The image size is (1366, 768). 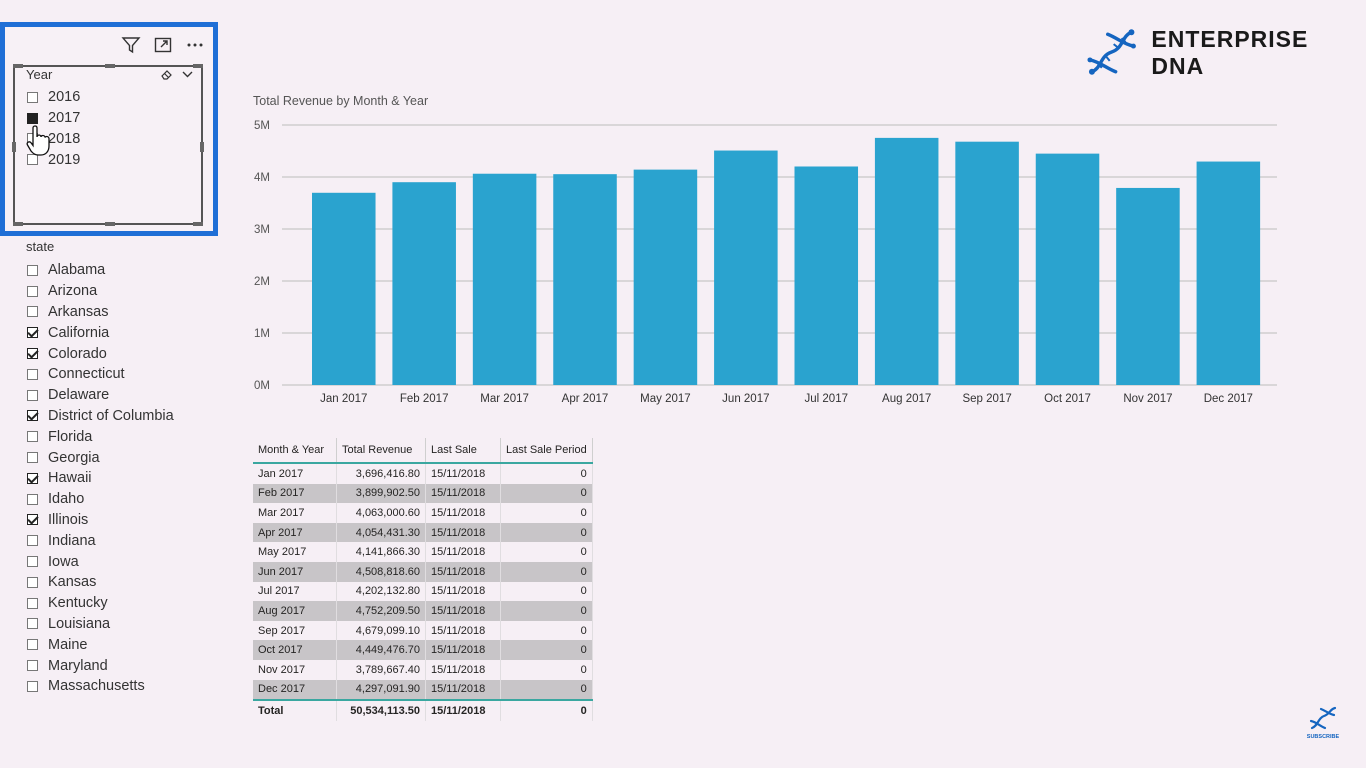 I want to click on table-row: Feb 2017 3,899,902.50 15/11/2018 0, so click(x=423, y=493).